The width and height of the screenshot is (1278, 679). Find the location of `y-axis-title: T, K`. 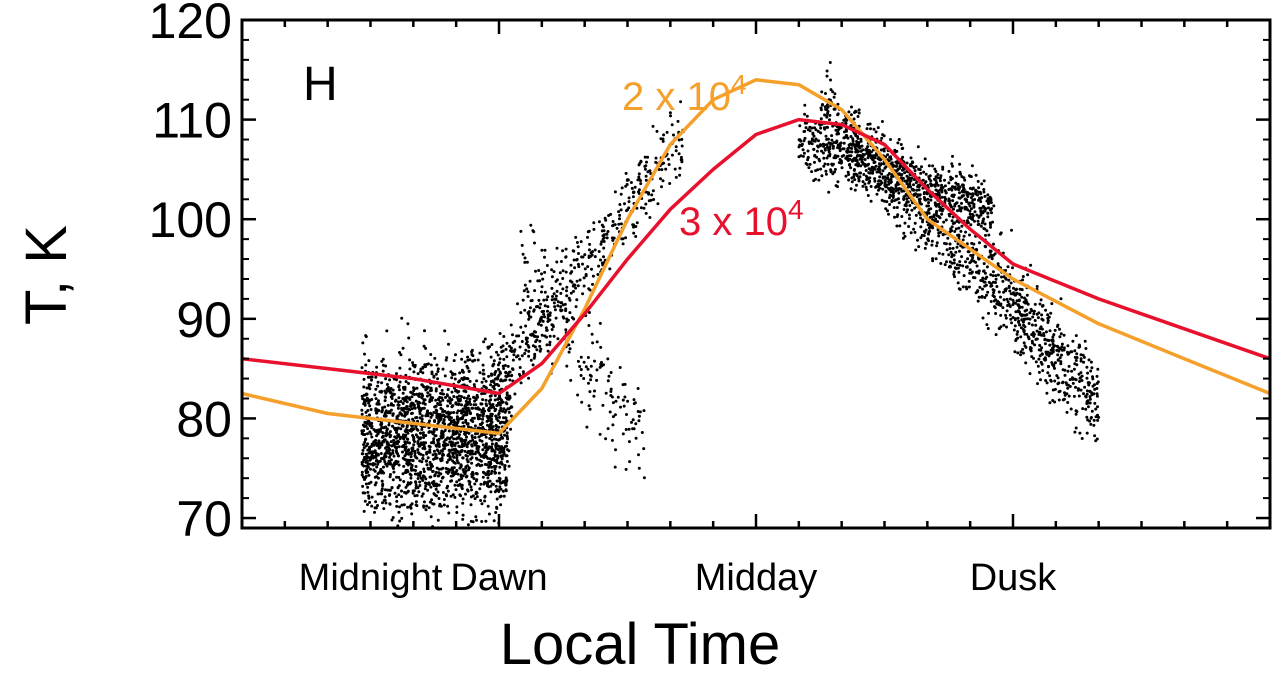

y-axis-title: T, K is located at coordinates (46, 275).